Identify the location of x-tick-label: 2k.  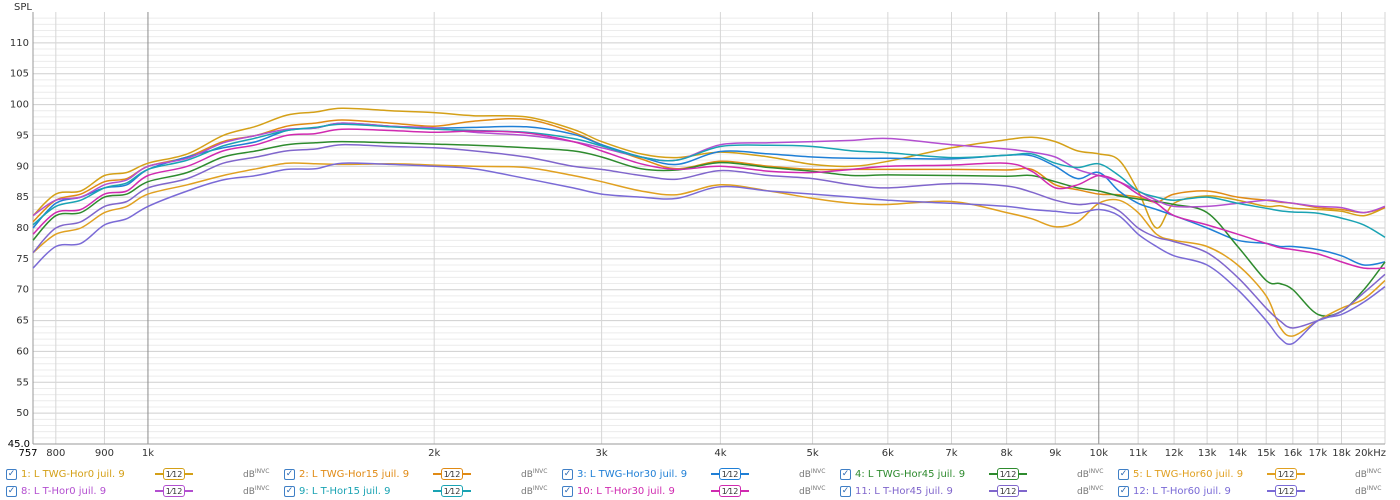
(434, 453).